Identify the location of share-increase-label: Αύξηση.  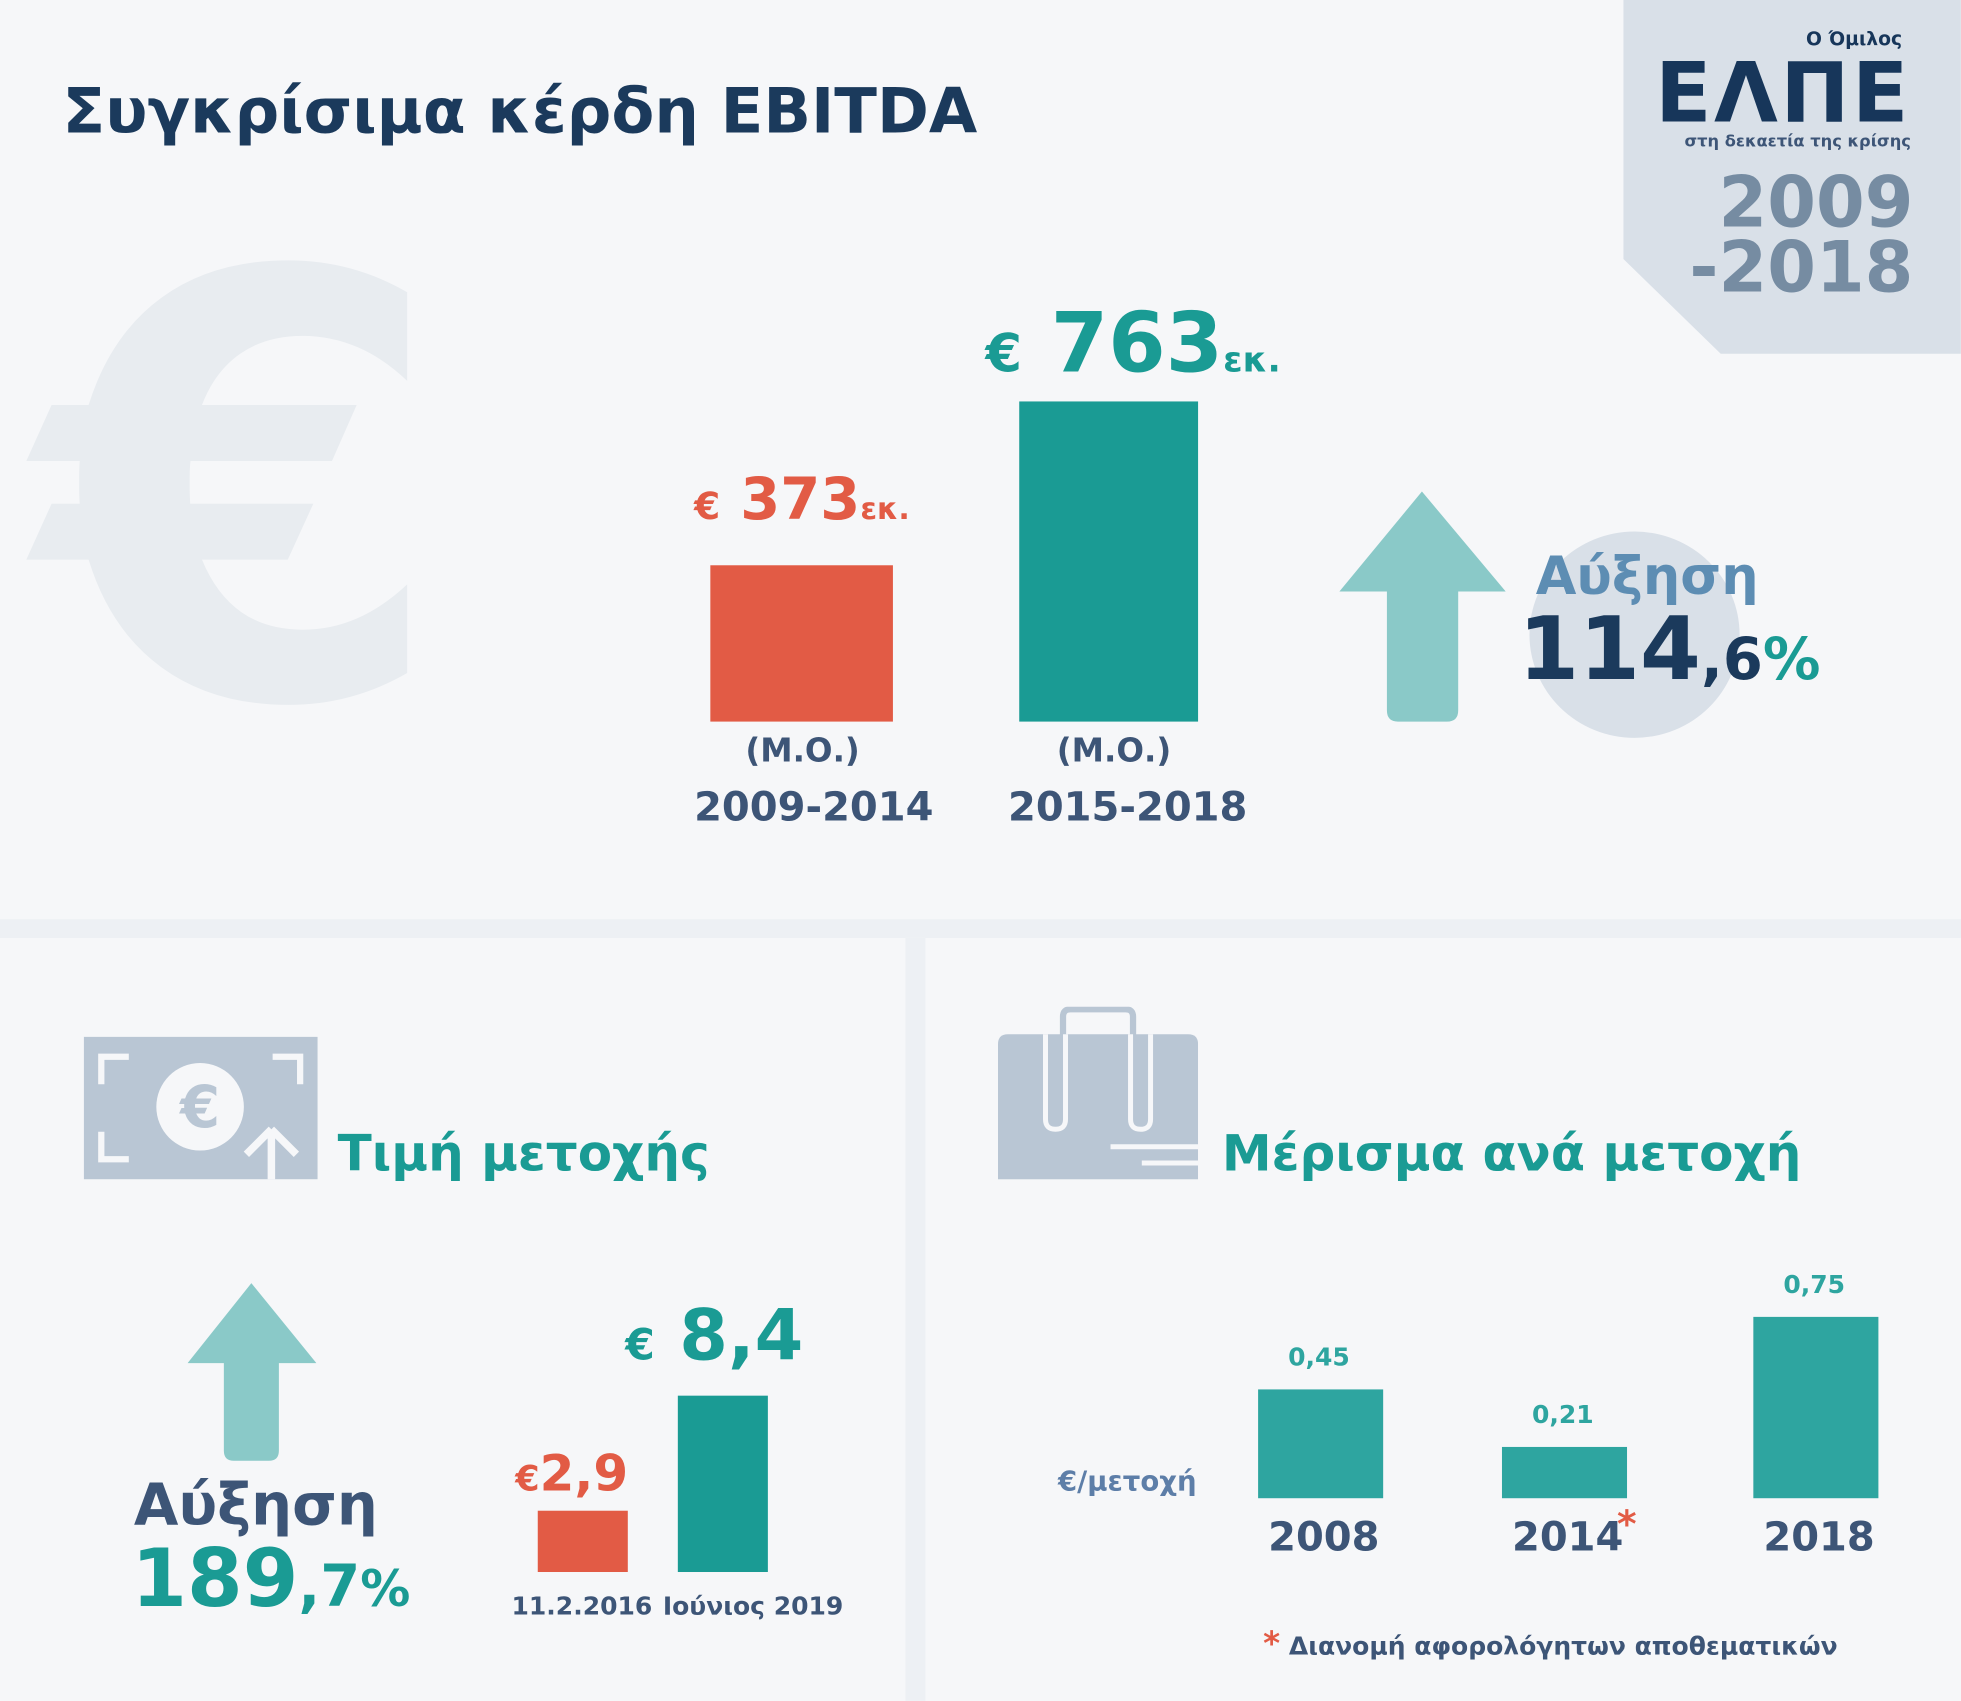
(255, 1504).